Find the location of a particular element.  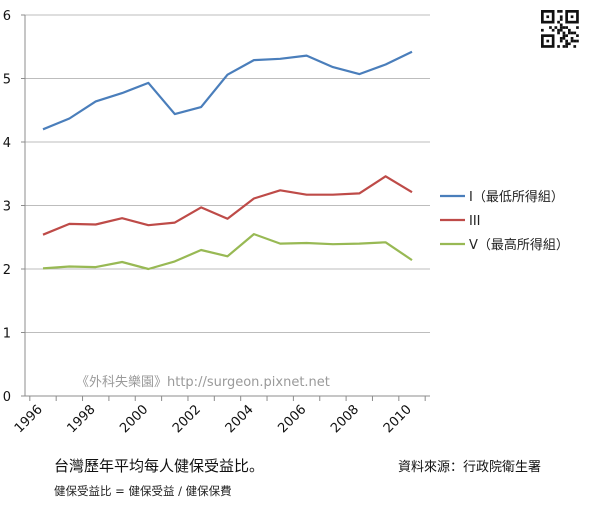

x-tick-label: 2002 is located at coordinates (187, 419).